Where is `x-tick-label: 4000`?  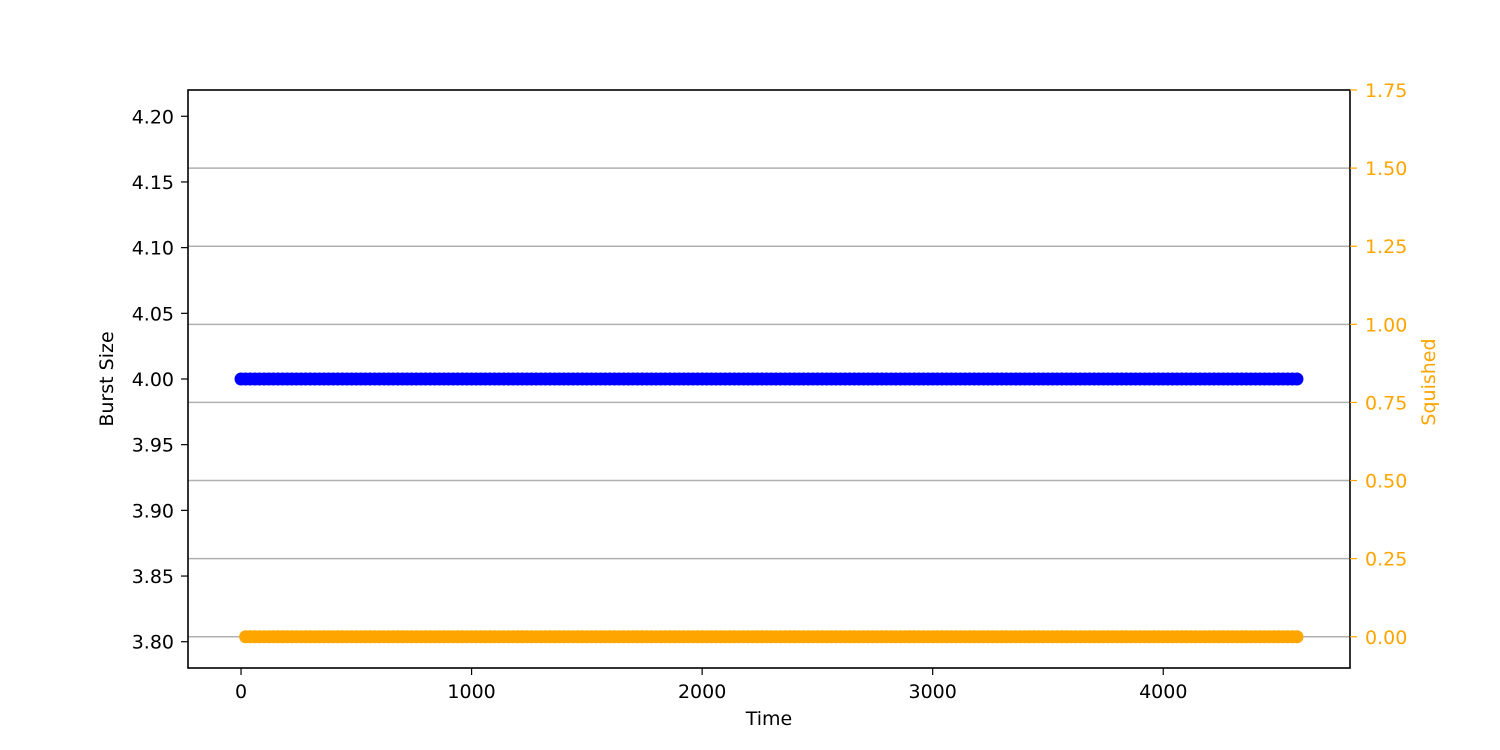
x-tick-label: 4000 is located at coordinates (1163, 692).